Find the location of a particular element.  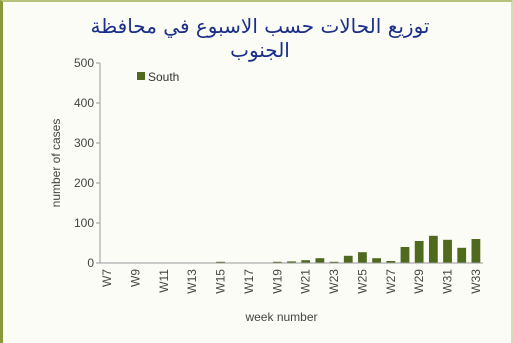

y-tick-label: 200 is located at coordinates (84, 183).